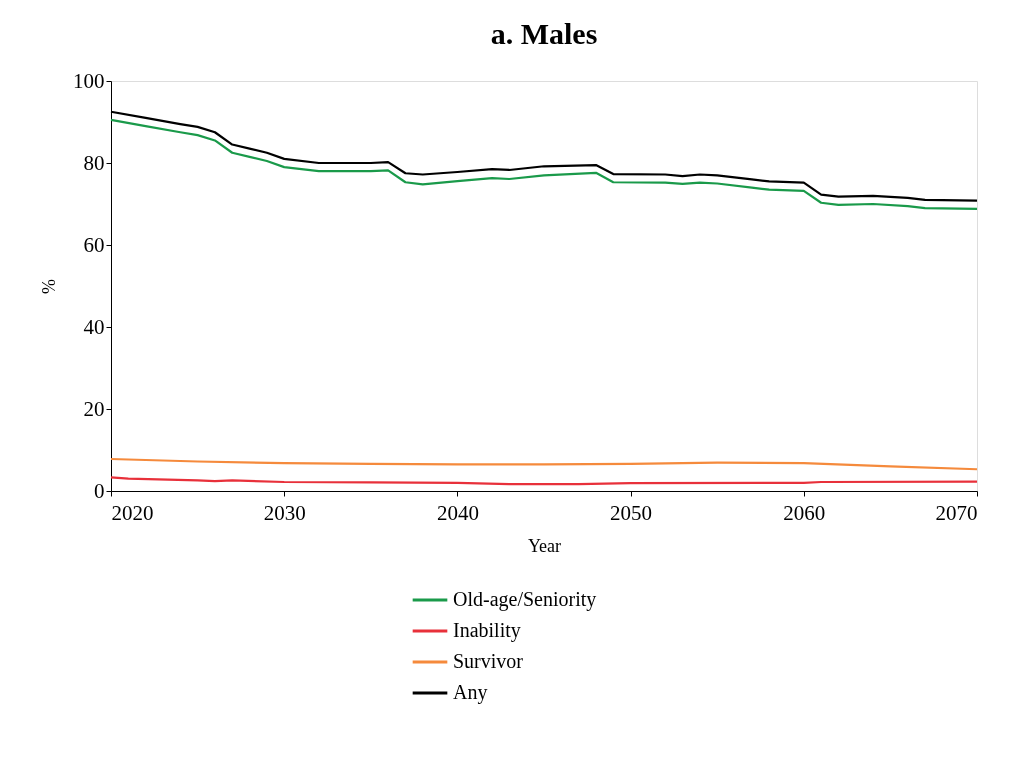 This screenshot has width=1015, height=767. What do you see at coordinates (89, 80) in the screenshot?
I see `y-tick-label: 100` at bounding box center [89, 80].